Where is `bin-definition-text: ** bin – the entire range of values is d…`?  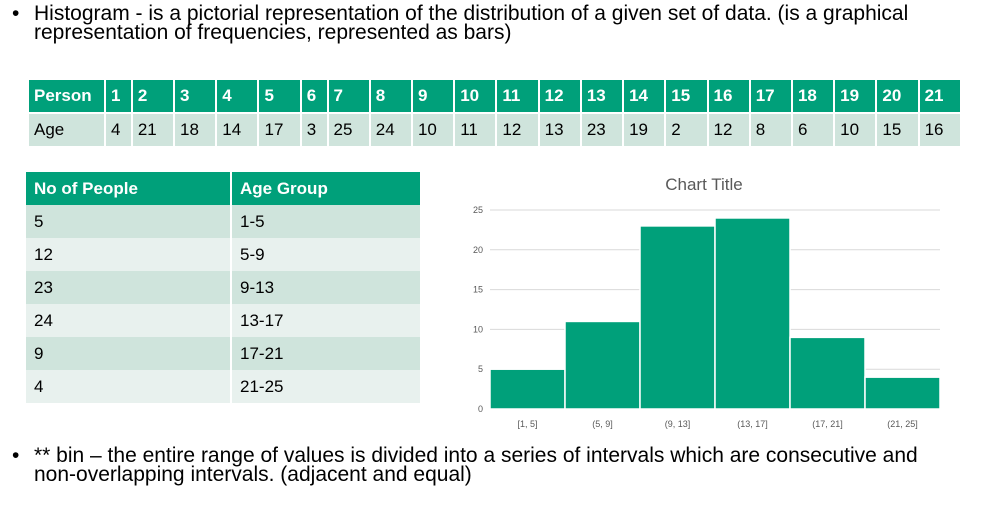
bin-definition-text: ** bin – the entire range of values is d… is located at coordinates (476, 465).